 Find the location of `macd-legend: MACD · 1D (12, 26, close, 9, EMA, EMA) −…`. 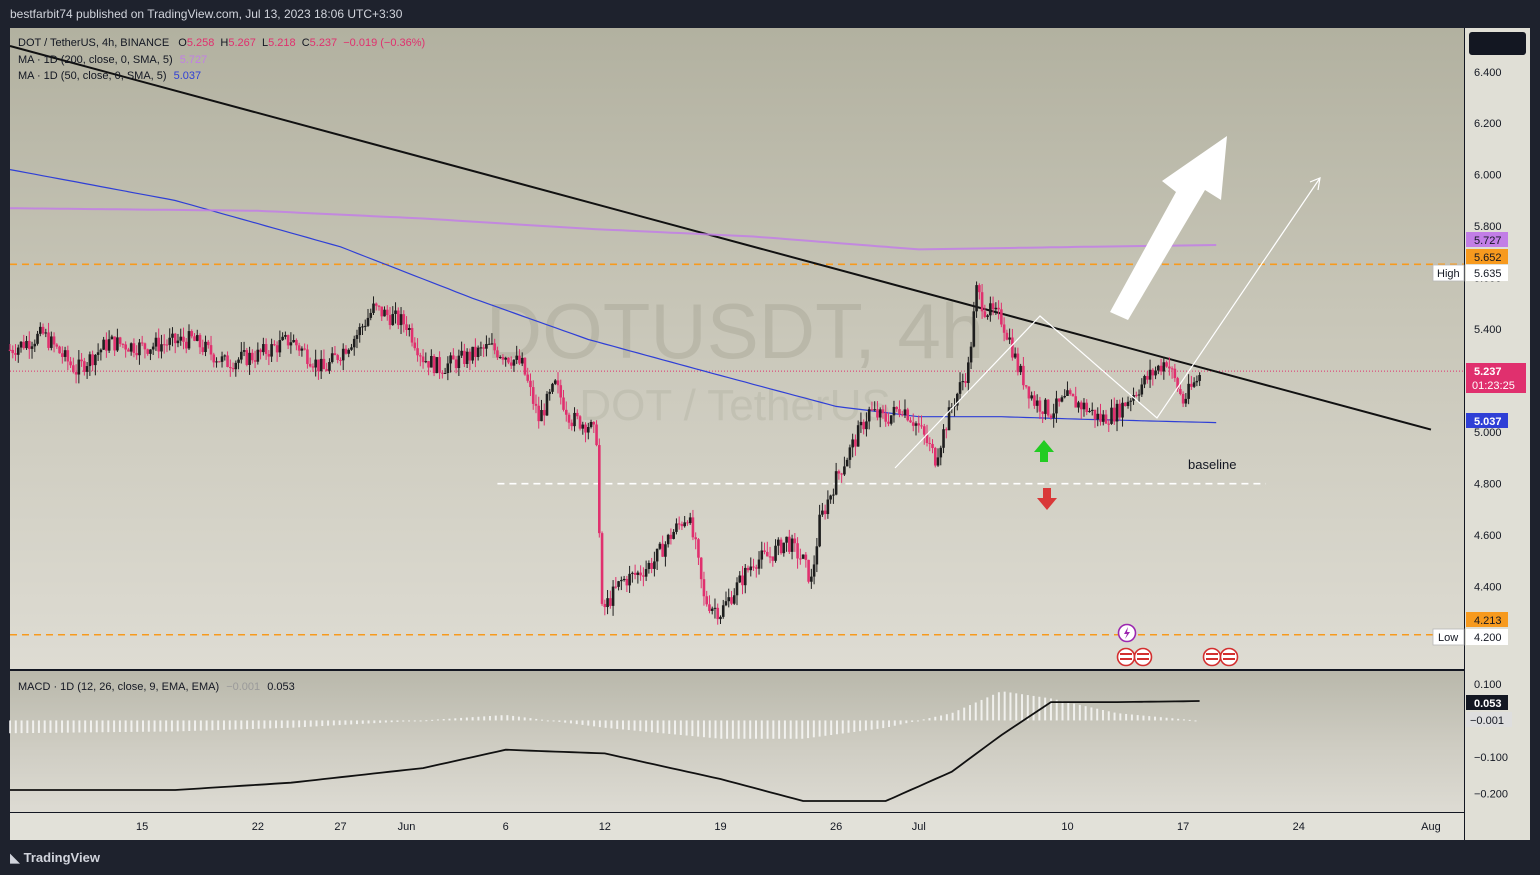

macd-legend: MACD · 1D (12, 26, close, 9, EMA, EMA) −… is located at coordinates (156, 687).